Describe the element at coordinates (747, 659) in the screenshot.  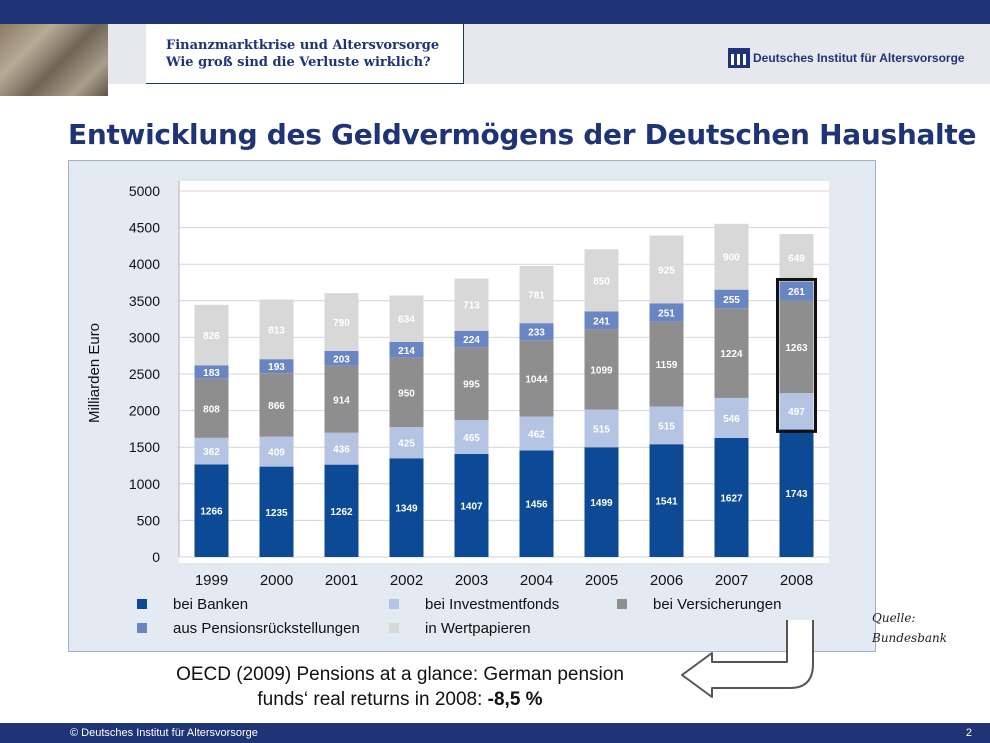
I see `callout-arrow` at that location.